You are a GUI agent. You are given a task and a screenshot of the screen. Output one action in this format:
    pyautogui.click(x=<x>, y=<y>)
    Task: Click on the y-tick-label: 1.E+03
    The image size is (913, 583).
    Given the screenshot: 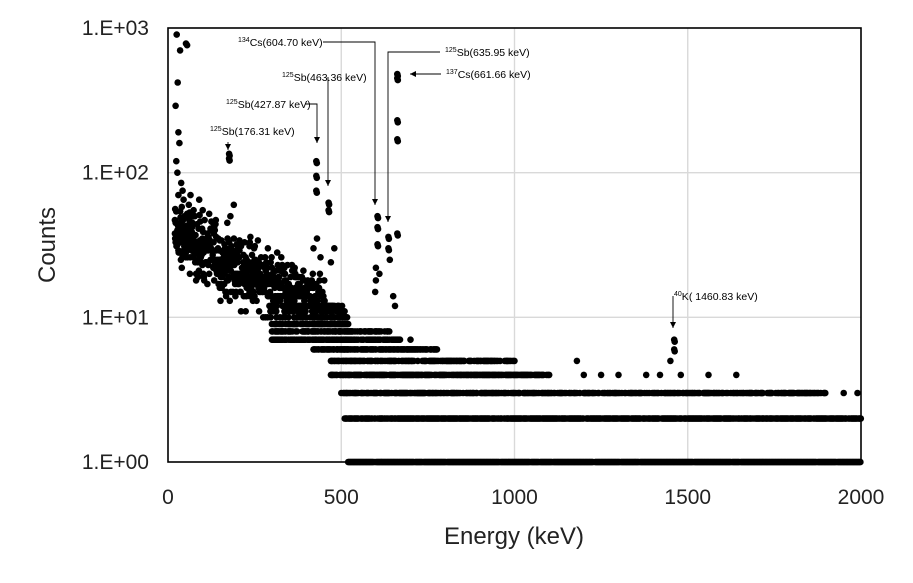 What is the action you would take?
    pyautogui.click(x=115, y=28)
    